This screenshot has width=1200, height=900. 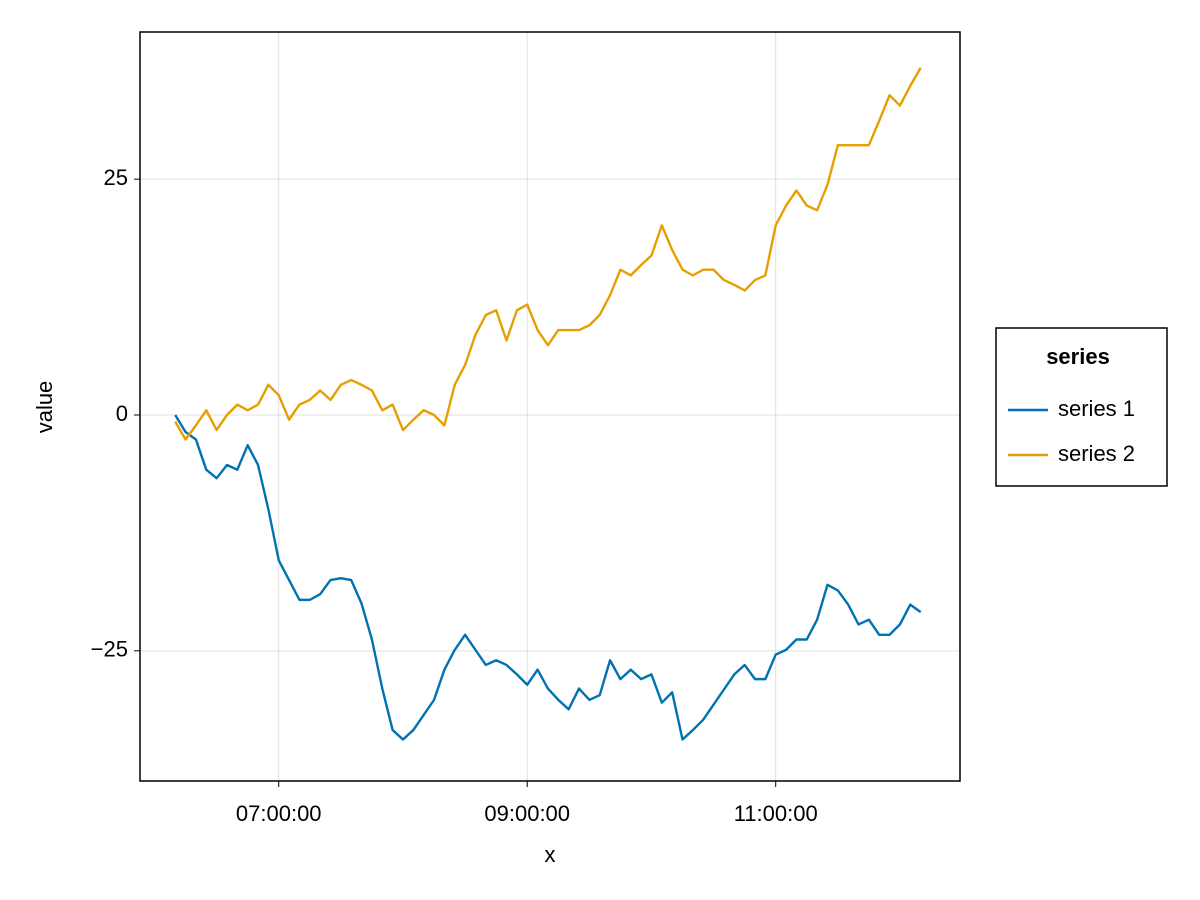 What do you see at coordinates (122, 413) in the screenshot?
I see `y-tick-label: 0` at bounding box center [122, 413].